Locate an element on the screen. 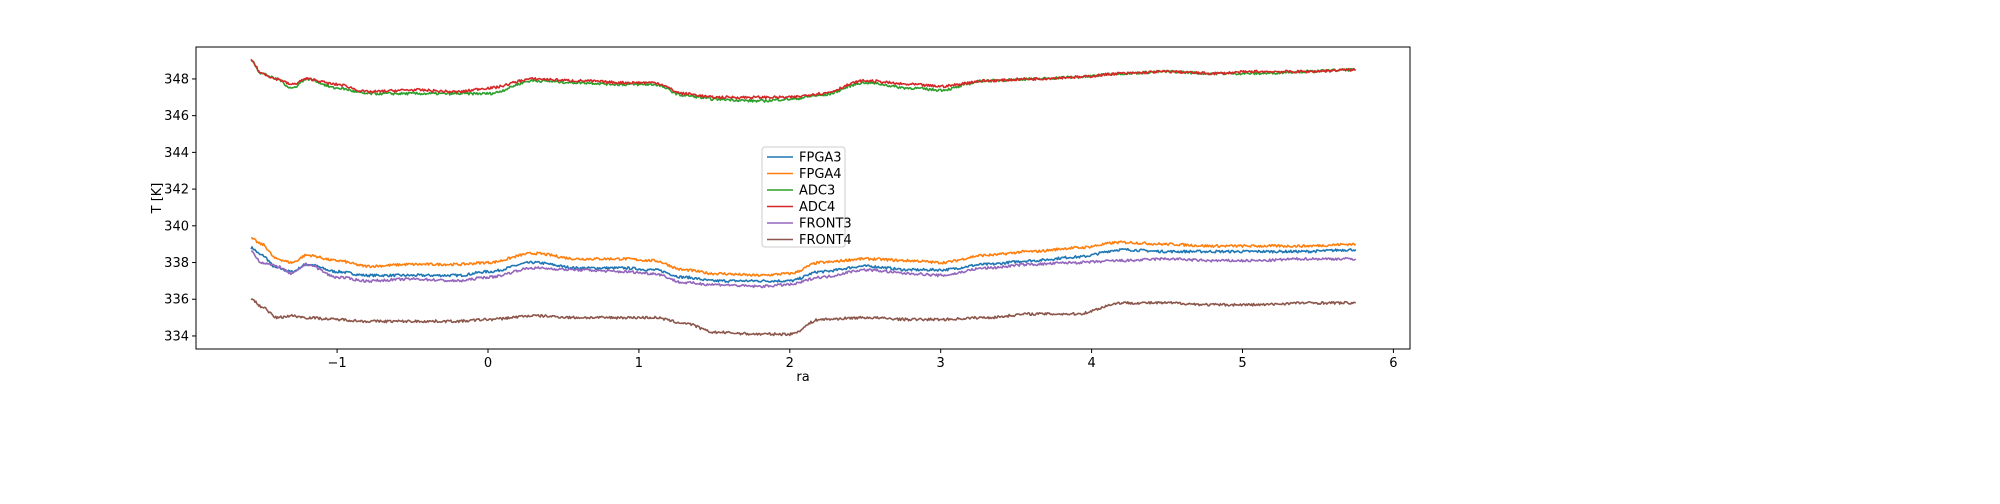  y-tick-label: 336 is located at coordinates (176, 300).